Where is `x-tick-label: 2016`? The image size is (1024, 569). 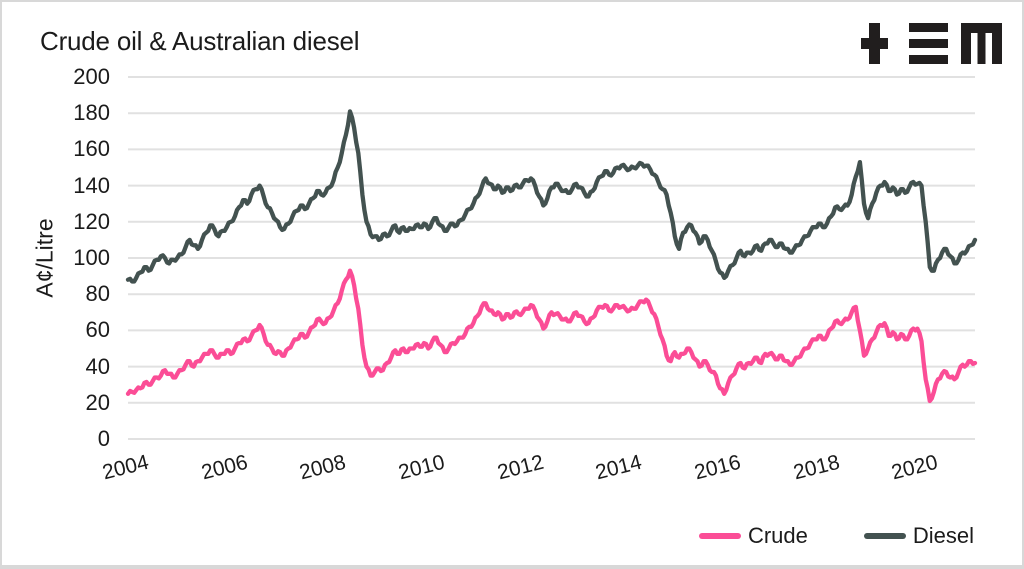
x-tick-label: 2016 is located at coordinates (717, 467).